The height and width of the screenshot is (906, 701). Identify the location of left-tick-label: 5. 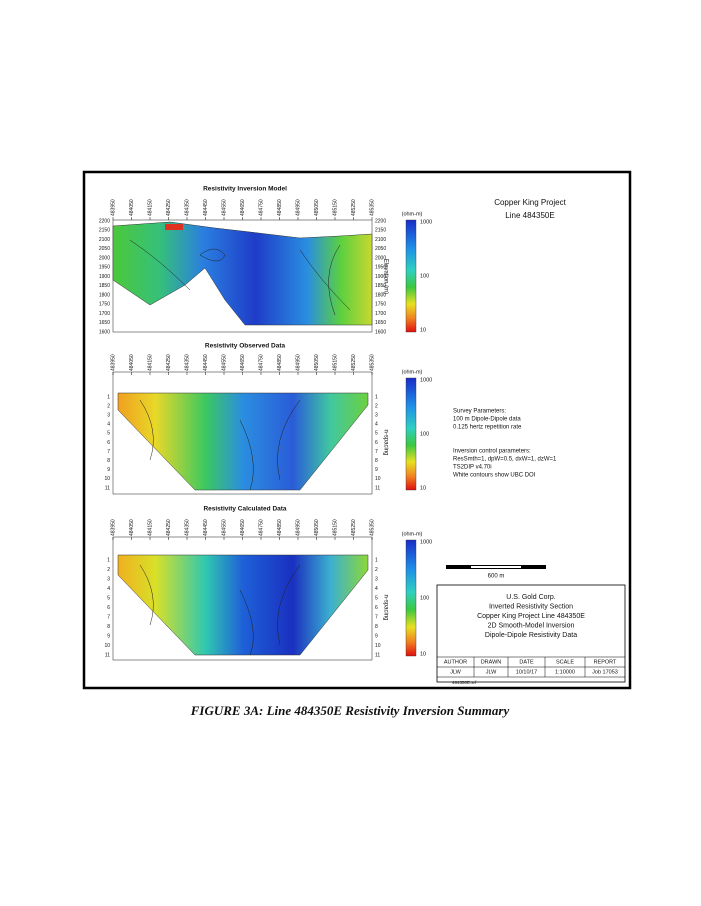
(108, 598).